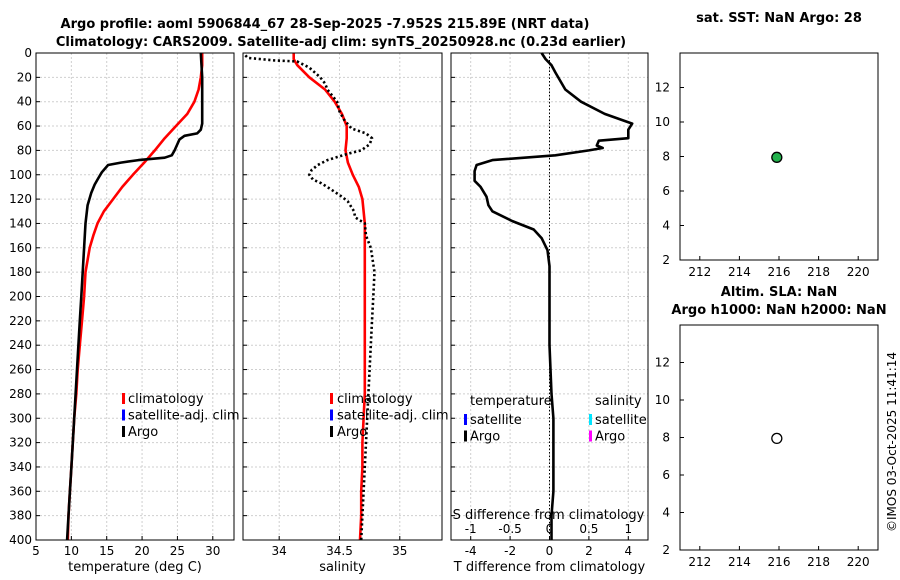 The width and height of the screenshot is (900, 580). Describe the element at coordinates (549, 567) in the screenshot. I see `x-axis-label: T difference from climatology` at that location.